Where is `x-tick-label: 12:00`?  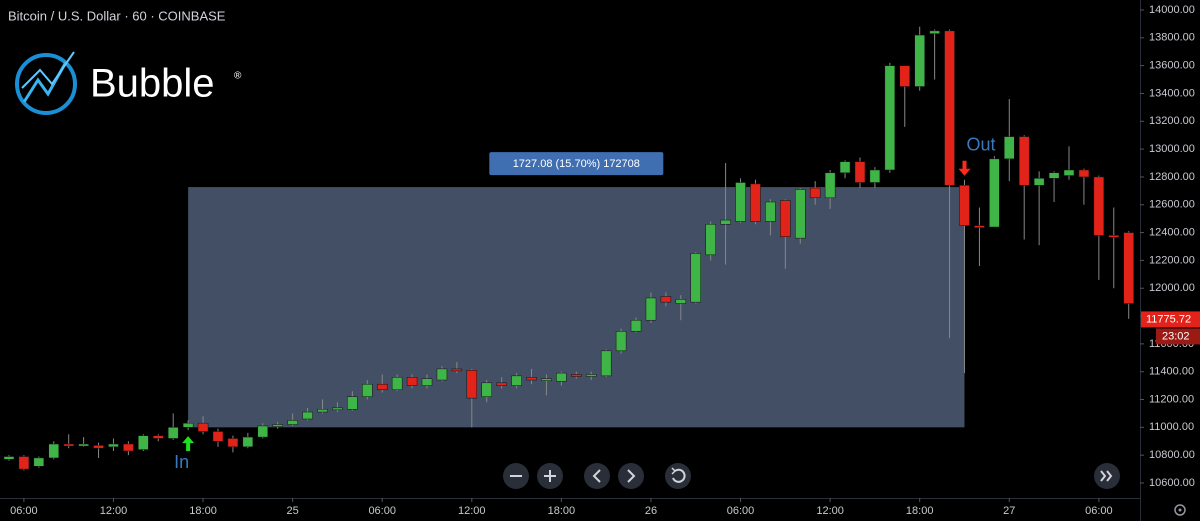
x-tick-label: 12:00 is located at coordinates (830, 511).